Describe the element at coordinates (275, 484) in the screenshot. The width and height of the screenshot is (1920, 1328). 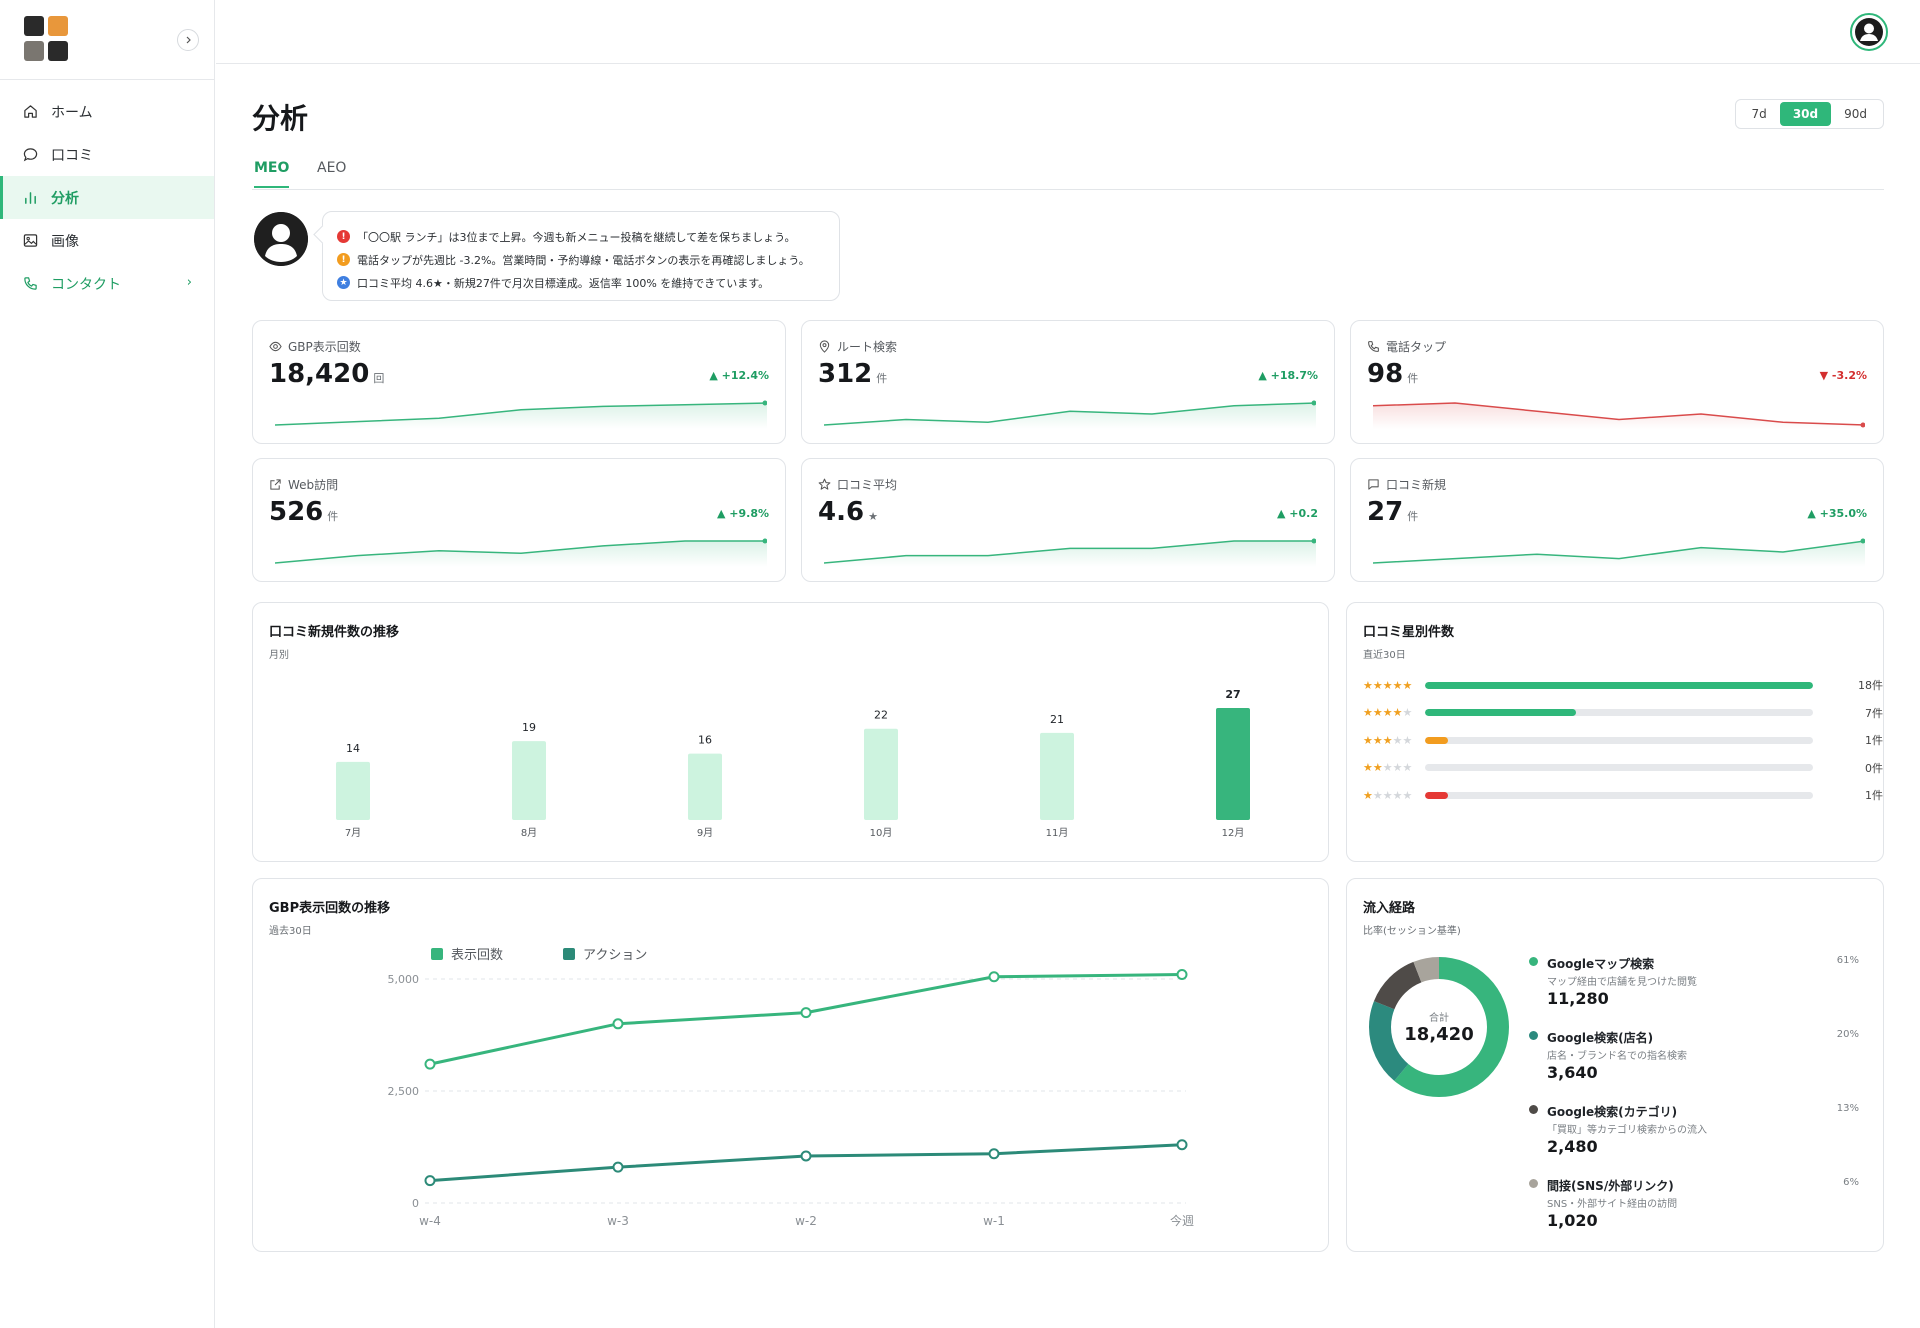
I see `external-link-icon` at that location.